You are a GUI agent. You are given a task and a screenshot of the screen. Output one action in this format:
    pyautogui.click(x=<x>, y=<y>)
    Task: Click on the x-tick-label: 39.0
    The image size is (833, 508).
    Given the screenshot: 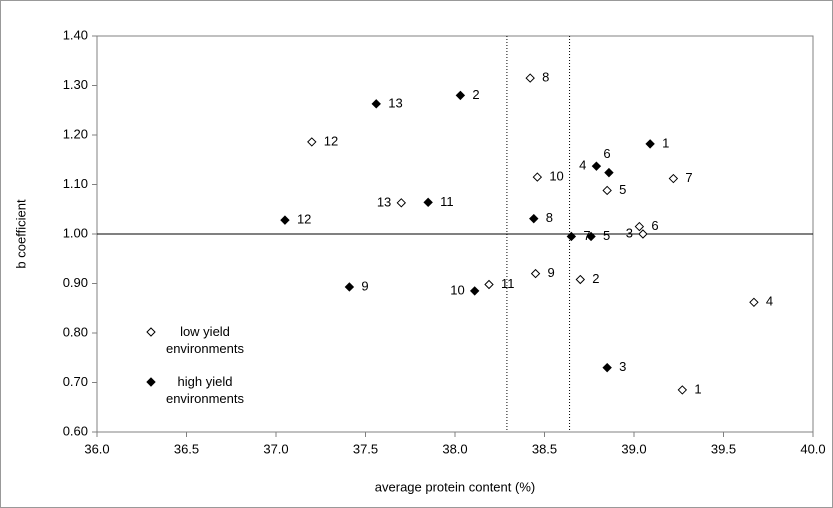 What is the action you would take?
    pyautogui.click(x=633, y=448)
    